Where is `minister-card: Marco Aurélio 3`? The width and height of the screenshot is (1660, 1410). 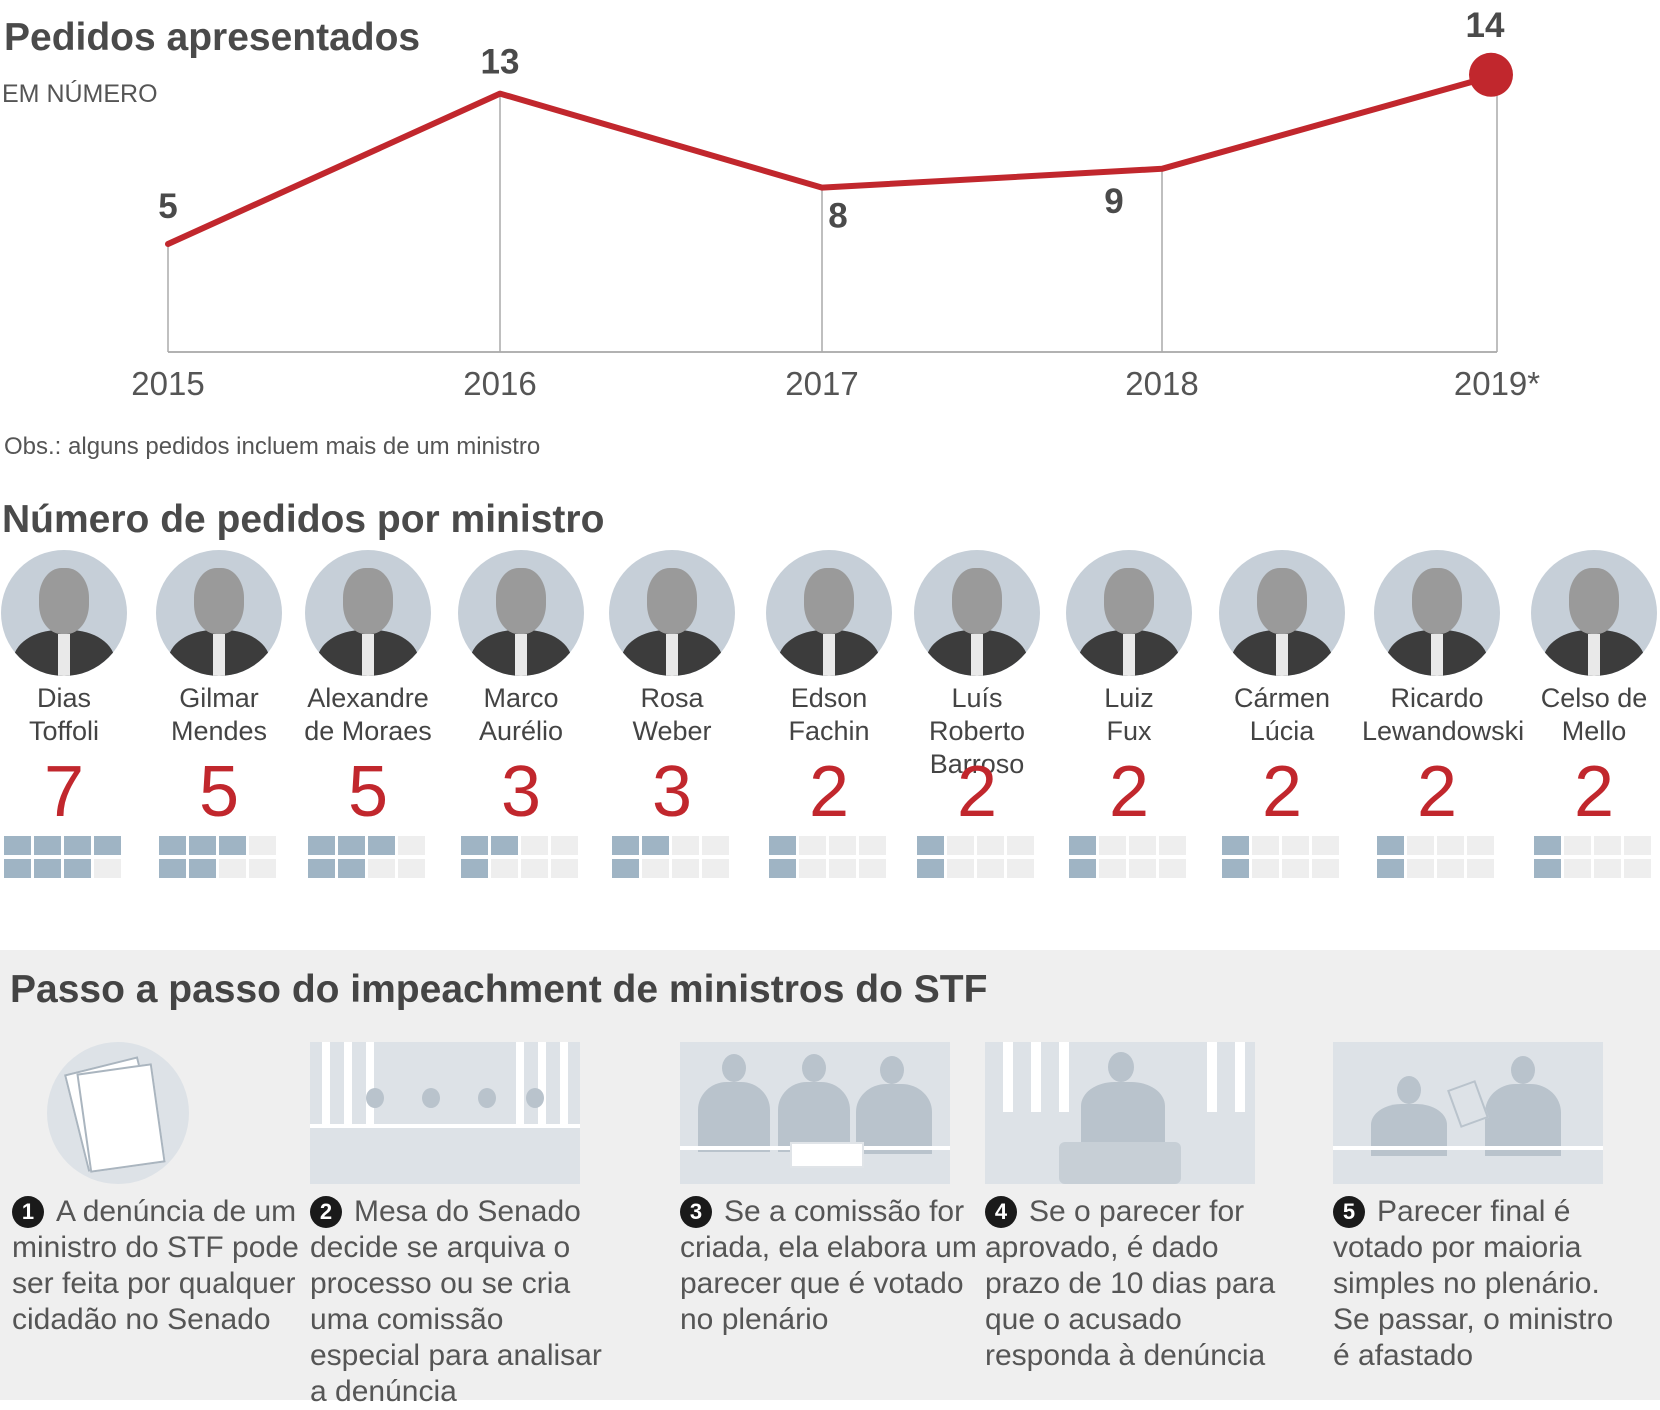
minister-card: Marco Aurélio 3 is located at coordinates (521, 714).